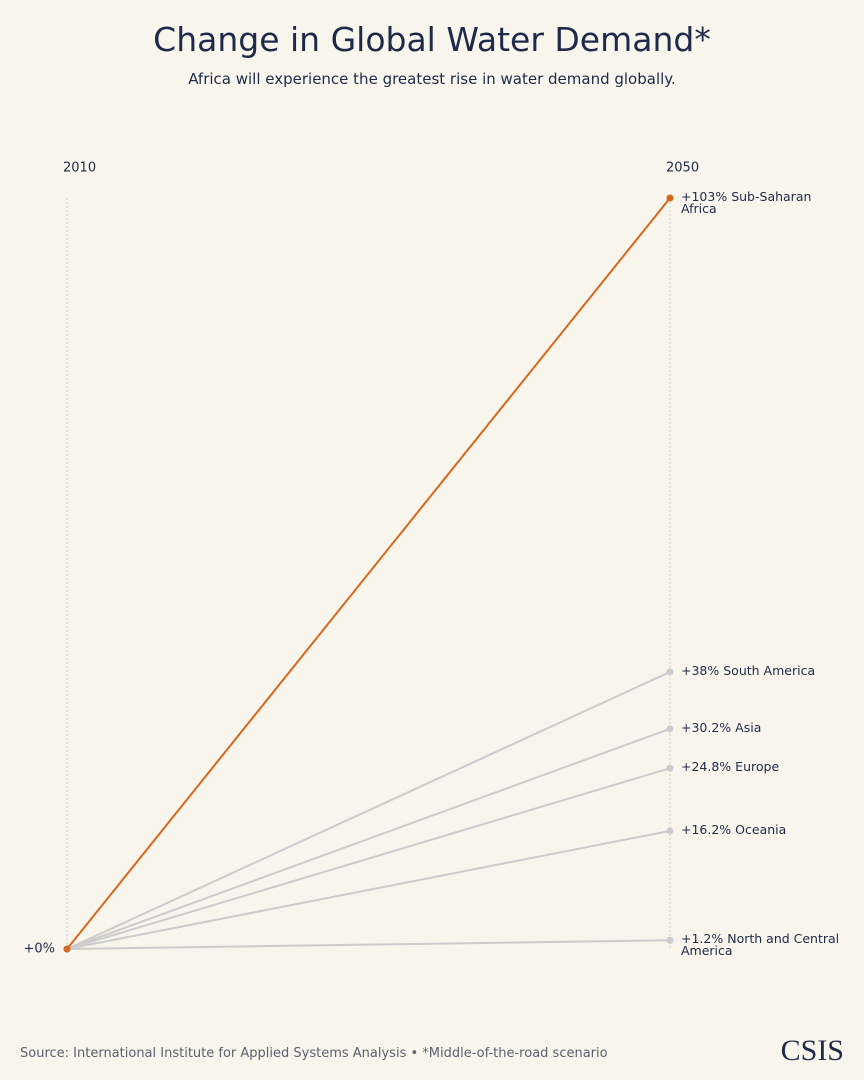 The image size is (864, 1080). I want to click on value-label: +38%, so click(700, 670).